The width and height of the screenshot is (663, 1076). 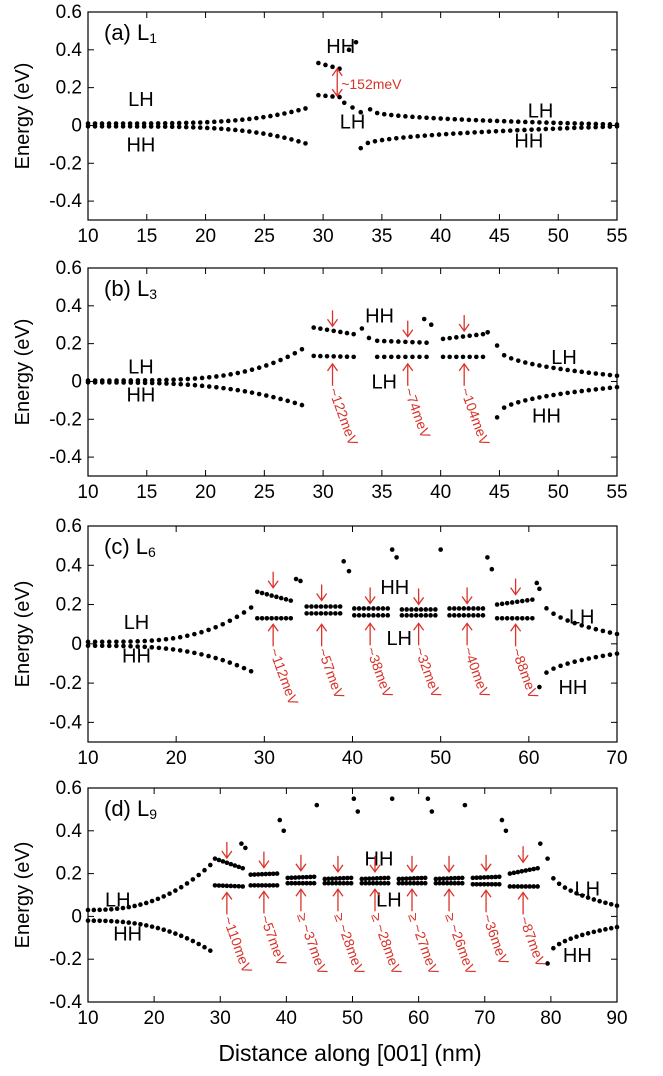 What do you see at coordinates (379, 316) in the screenshot?
I see `band-label-hh: HH` at bounding box center [379, 316].